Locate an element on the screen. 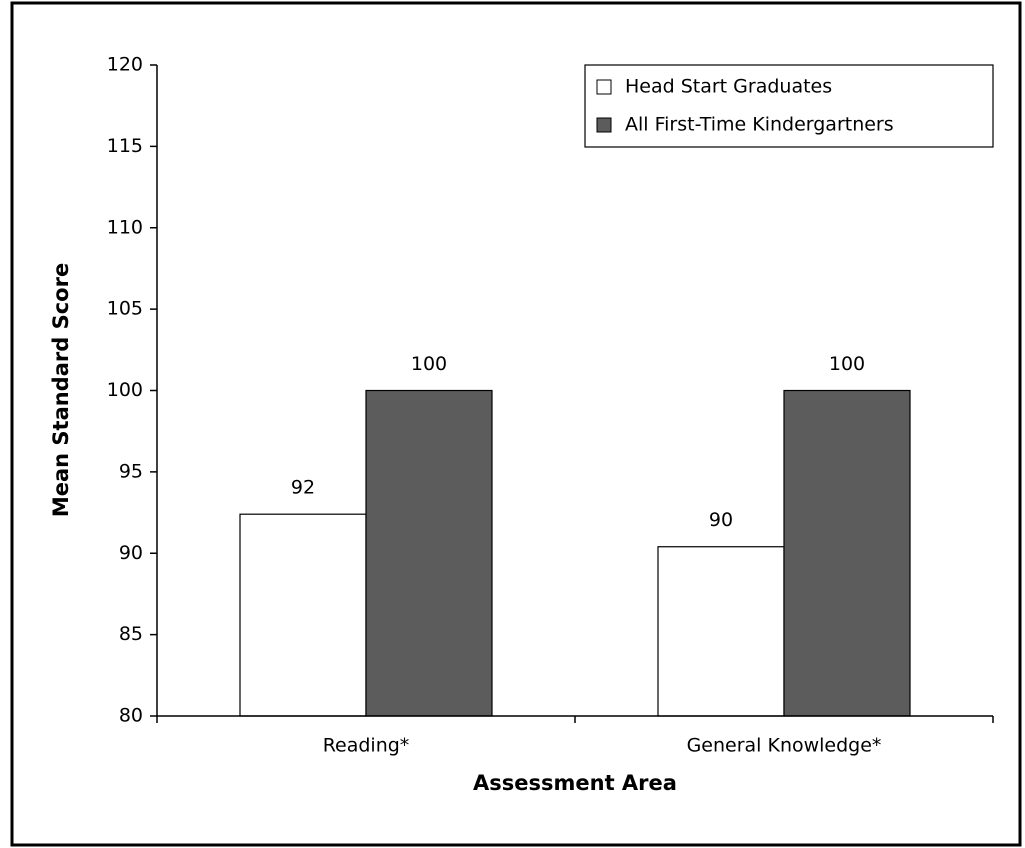 The width and height of the screenshot is (1025, 848). y-tick-label: 110 is located at coordinates (125, 227).